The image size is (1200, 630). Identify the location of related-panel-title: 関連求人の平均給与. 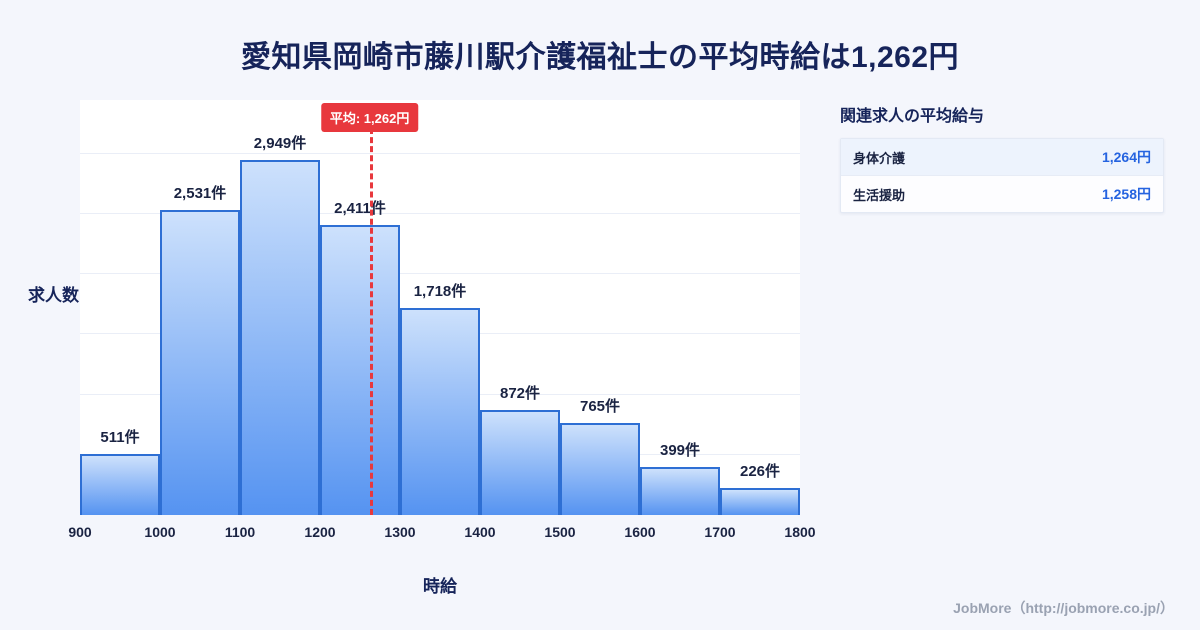
(912, 116).